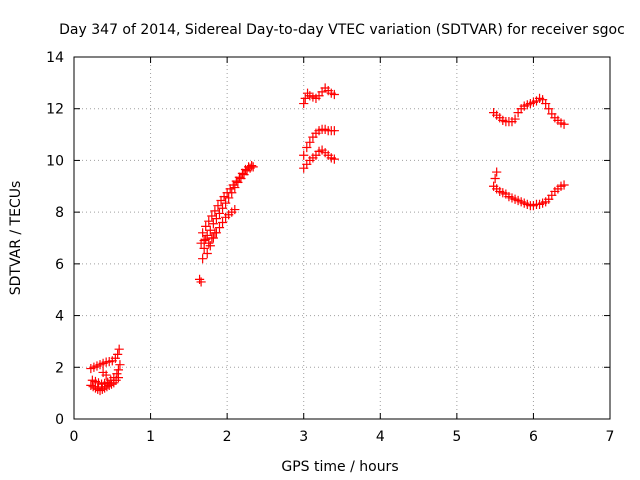 The width and height of the screenshot is (640, 480). I want to click on x-tick-label: 0, so click(74, 437).